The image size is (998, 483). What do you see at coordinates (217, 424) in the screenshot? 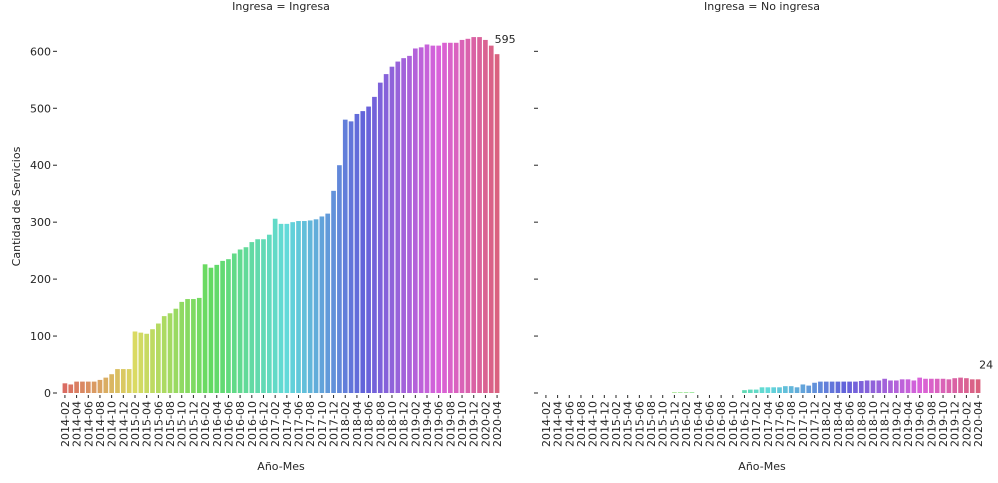
I see `x-tick-label: 2016-04` at bounding box center [217, 424].